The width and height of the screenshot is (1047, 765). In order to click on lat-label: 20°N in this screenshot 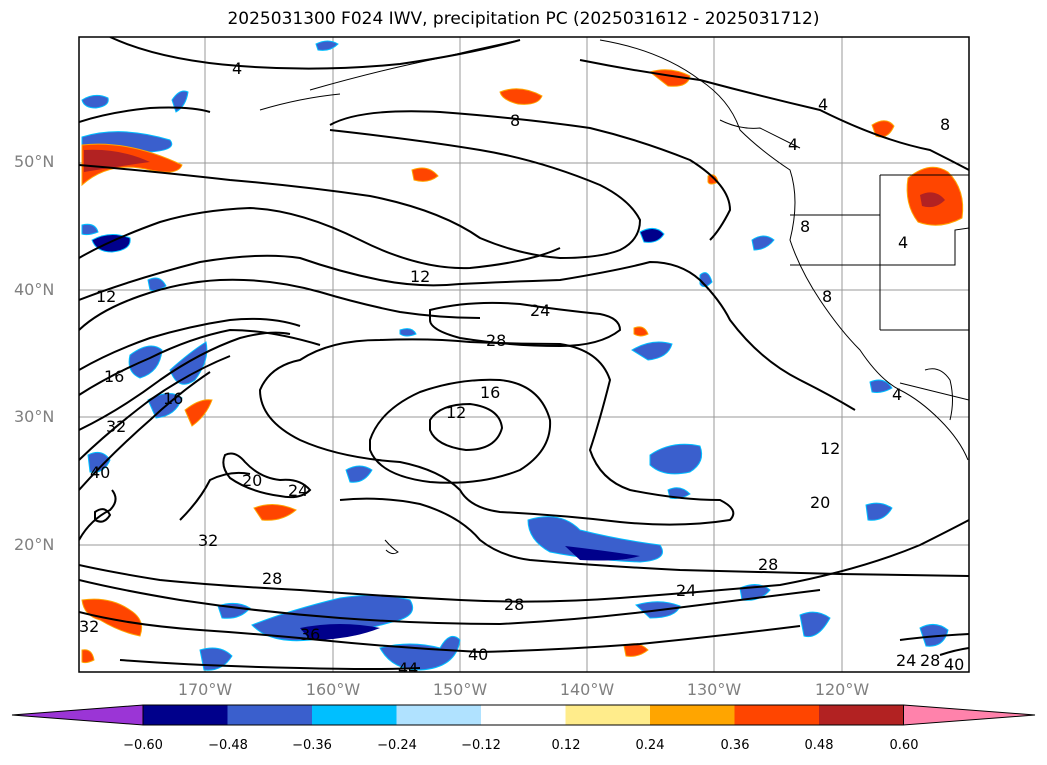, I will do `click(34, 544)`.